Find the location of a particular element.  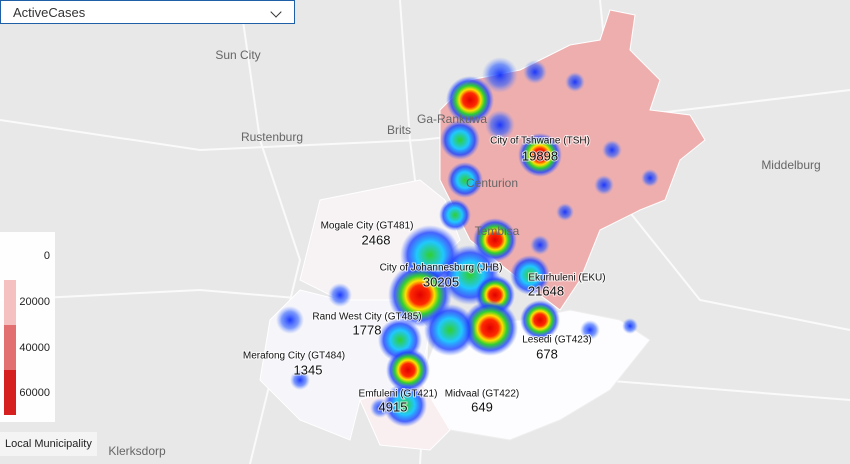

municipality-value: 4915 is located at coordinates (393, 406).